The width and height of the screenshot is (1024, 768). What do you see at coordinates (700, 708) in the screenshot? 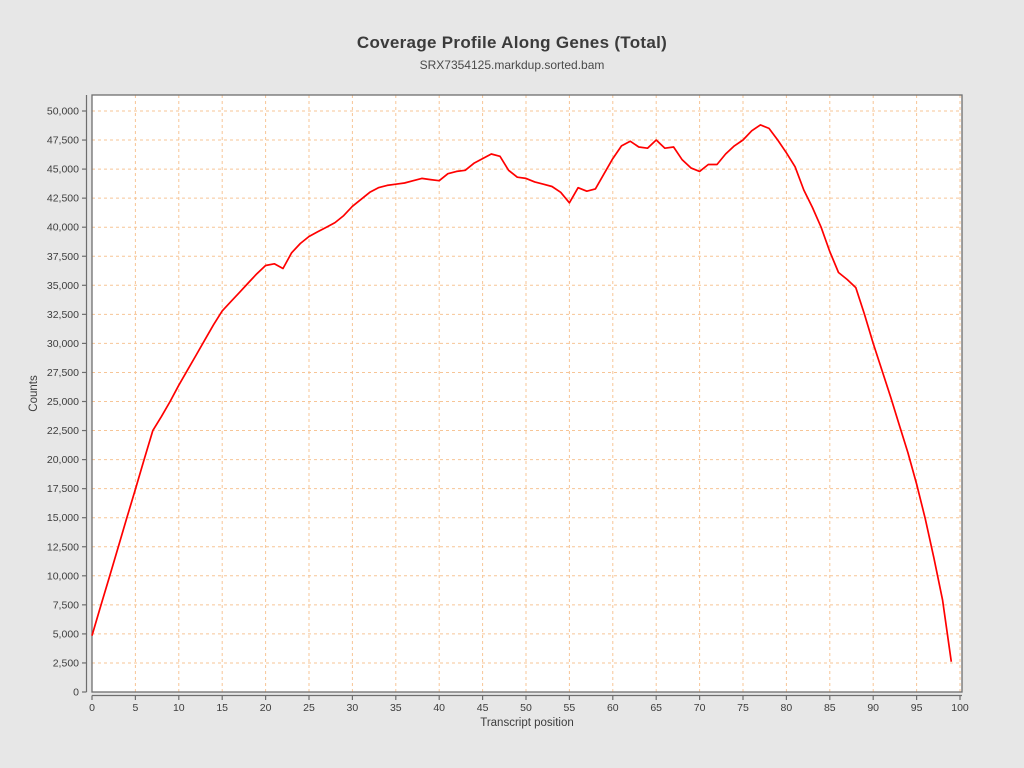
I see `svg-text: 70` at bounding box center [700, 708].